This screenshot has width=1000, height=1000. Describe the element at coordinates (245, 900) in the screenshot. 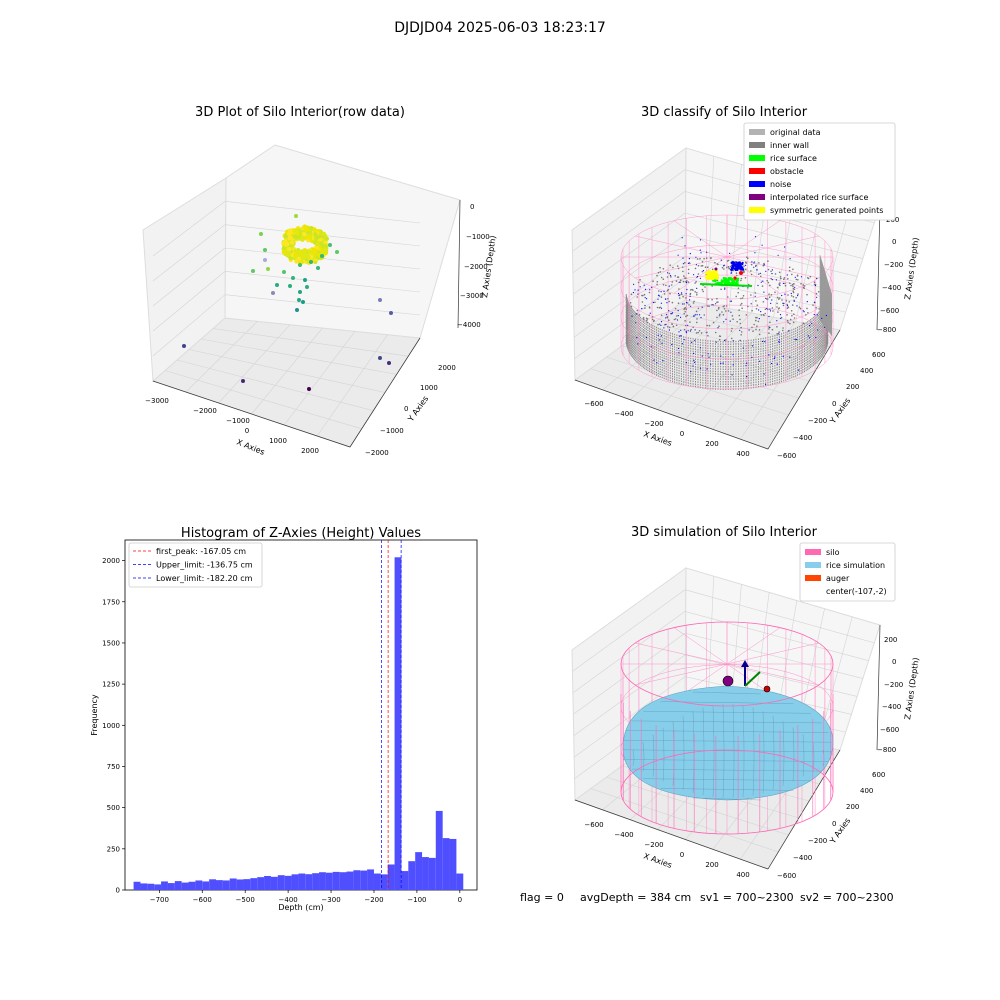

I see `x-tick-label: −500` at that location.